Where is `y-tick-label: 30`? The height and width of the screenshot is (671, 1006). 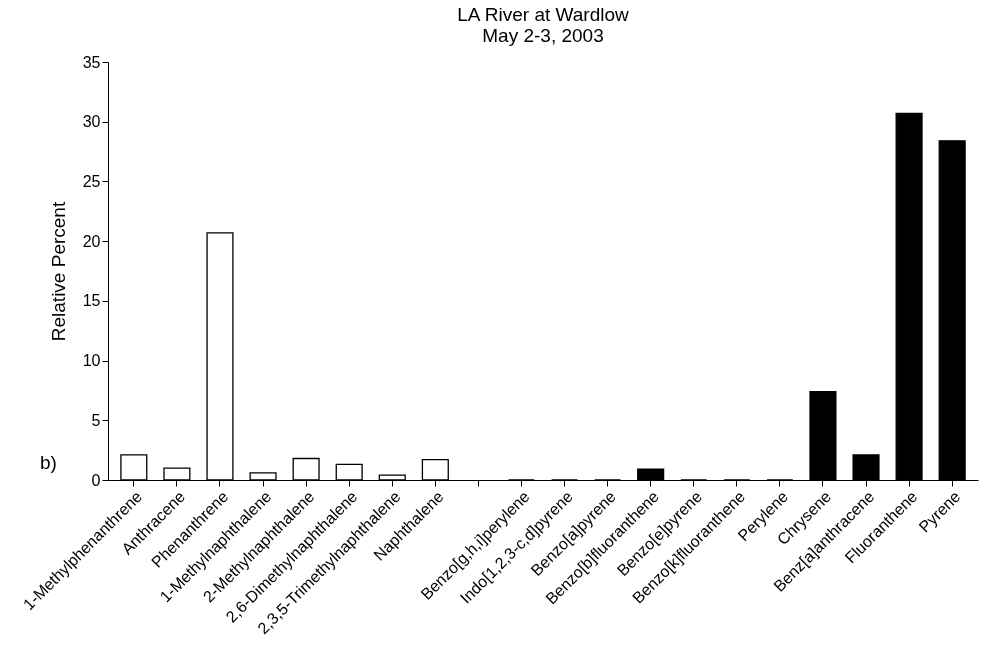
y-tick-label: 30 is located at coordinates (91, 122).